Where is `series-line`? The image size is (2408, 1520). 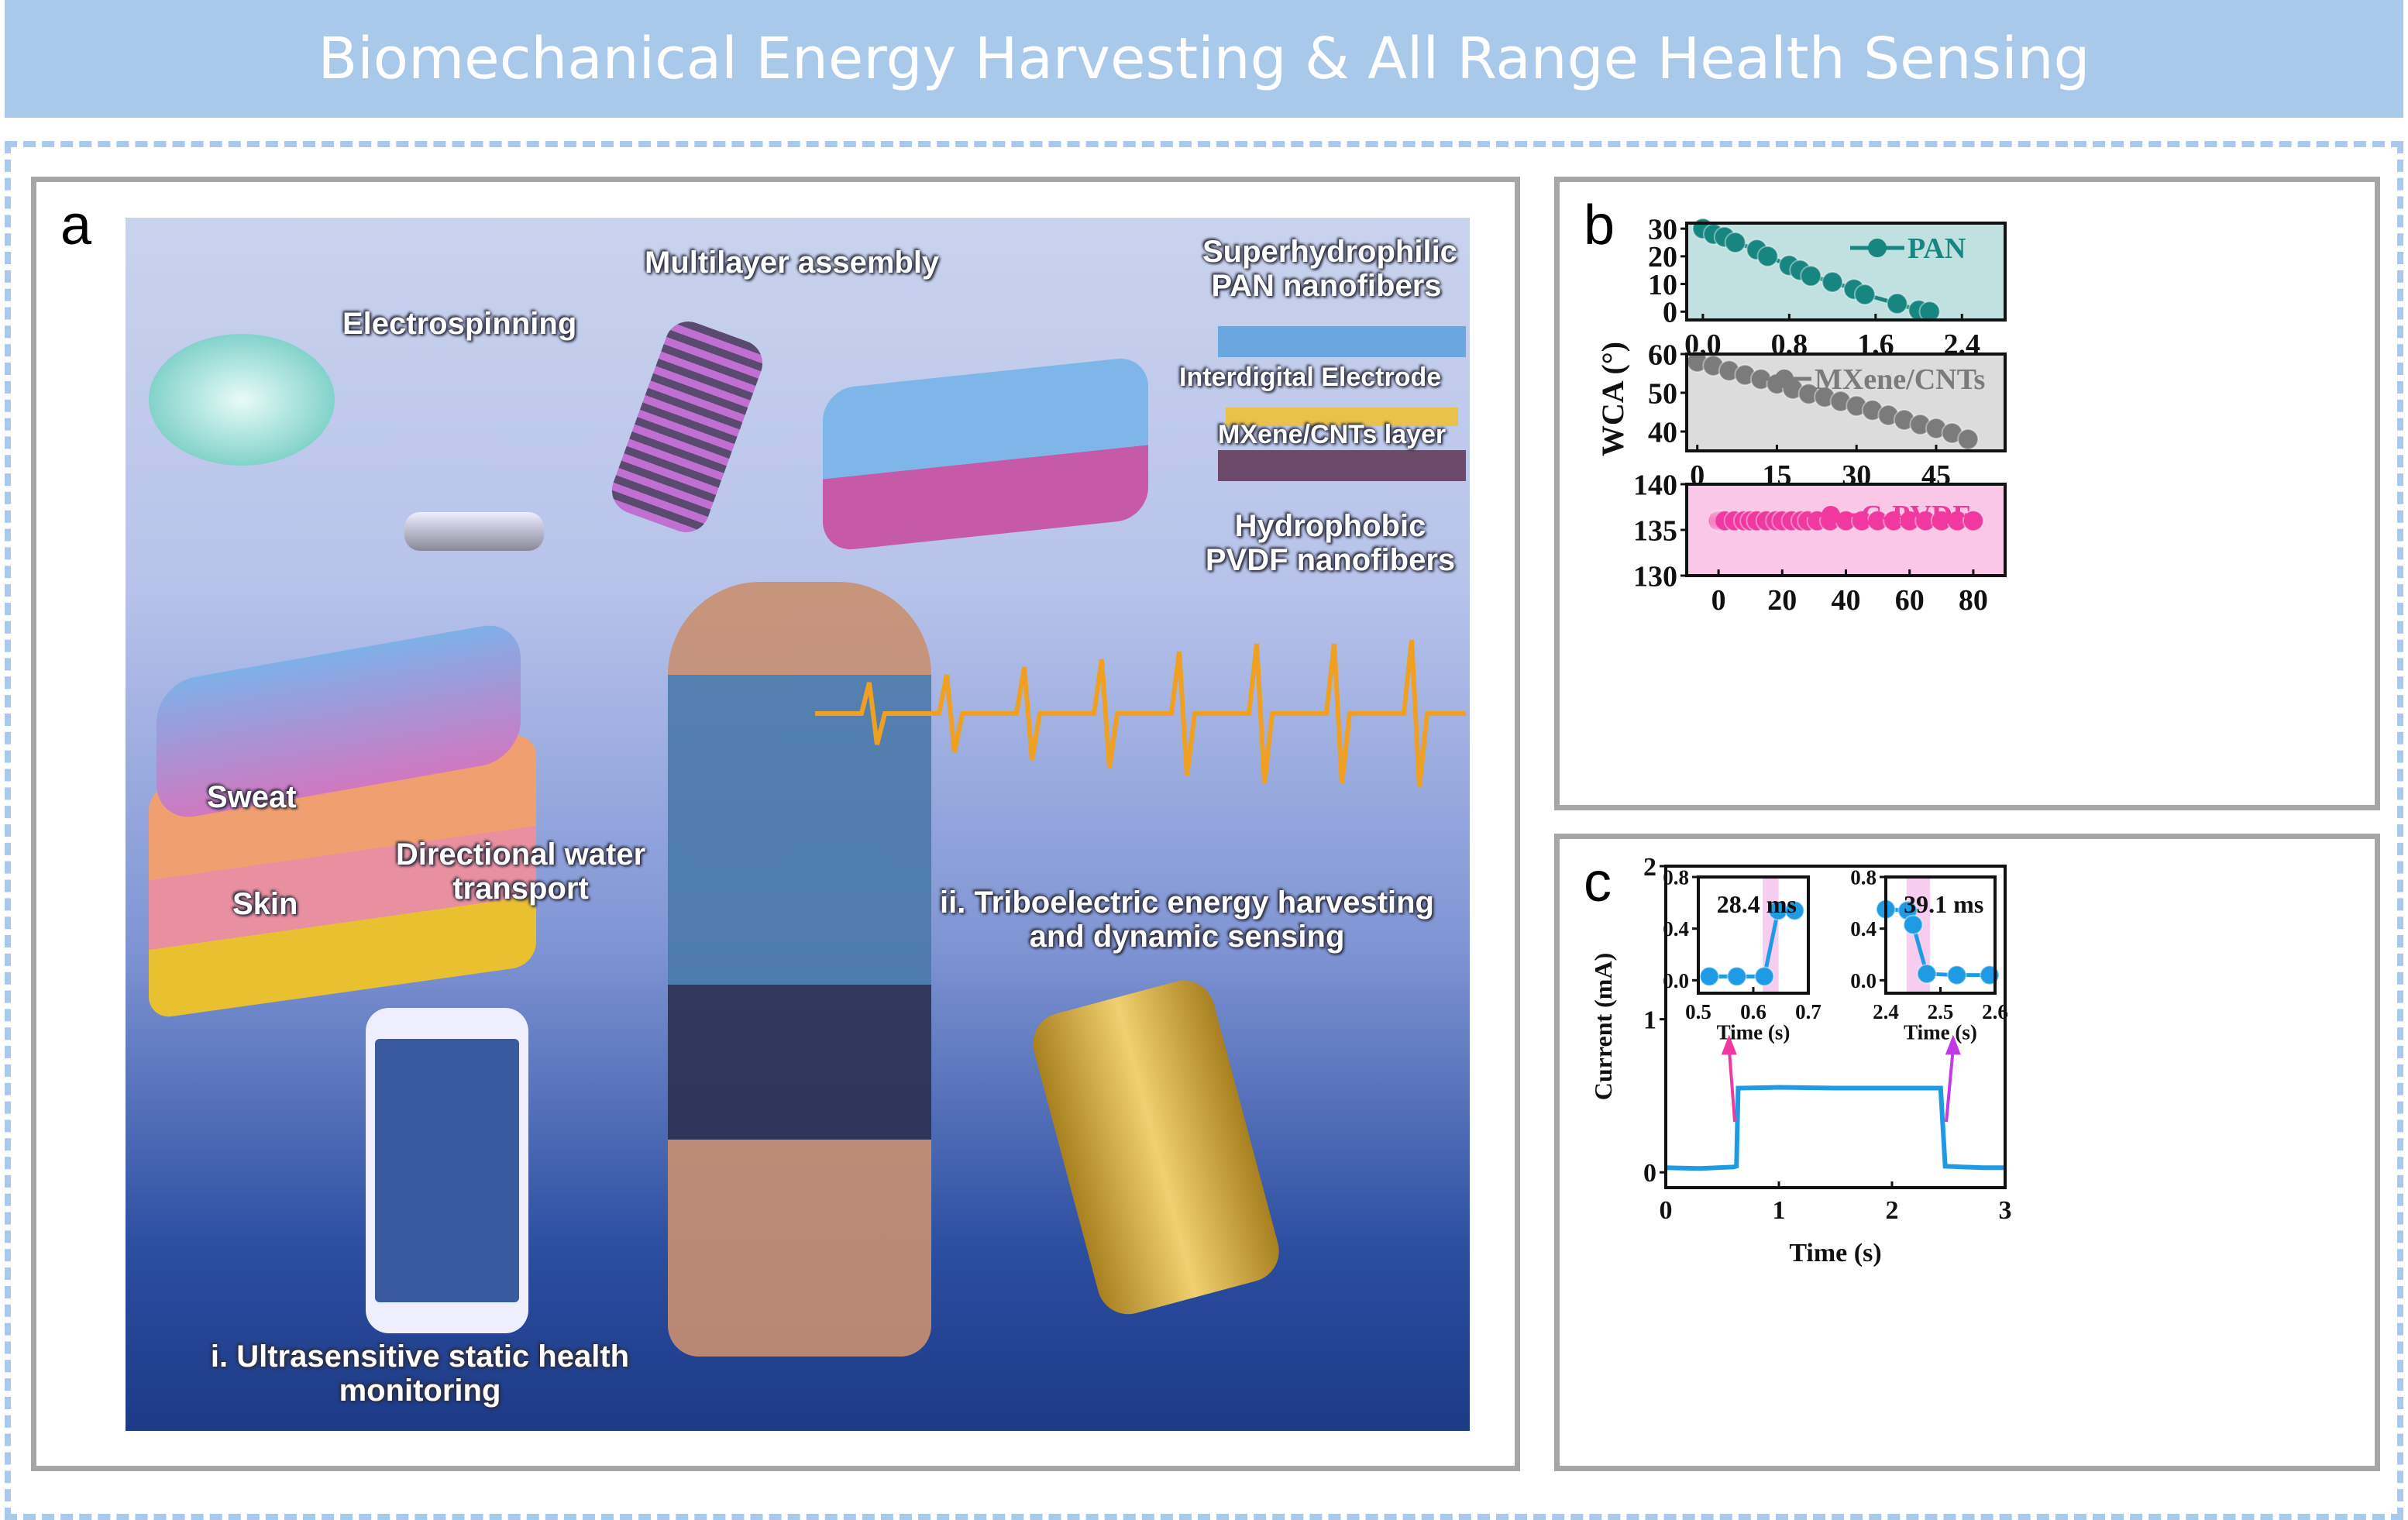
series-line is located at coordinates (1835, 1128).